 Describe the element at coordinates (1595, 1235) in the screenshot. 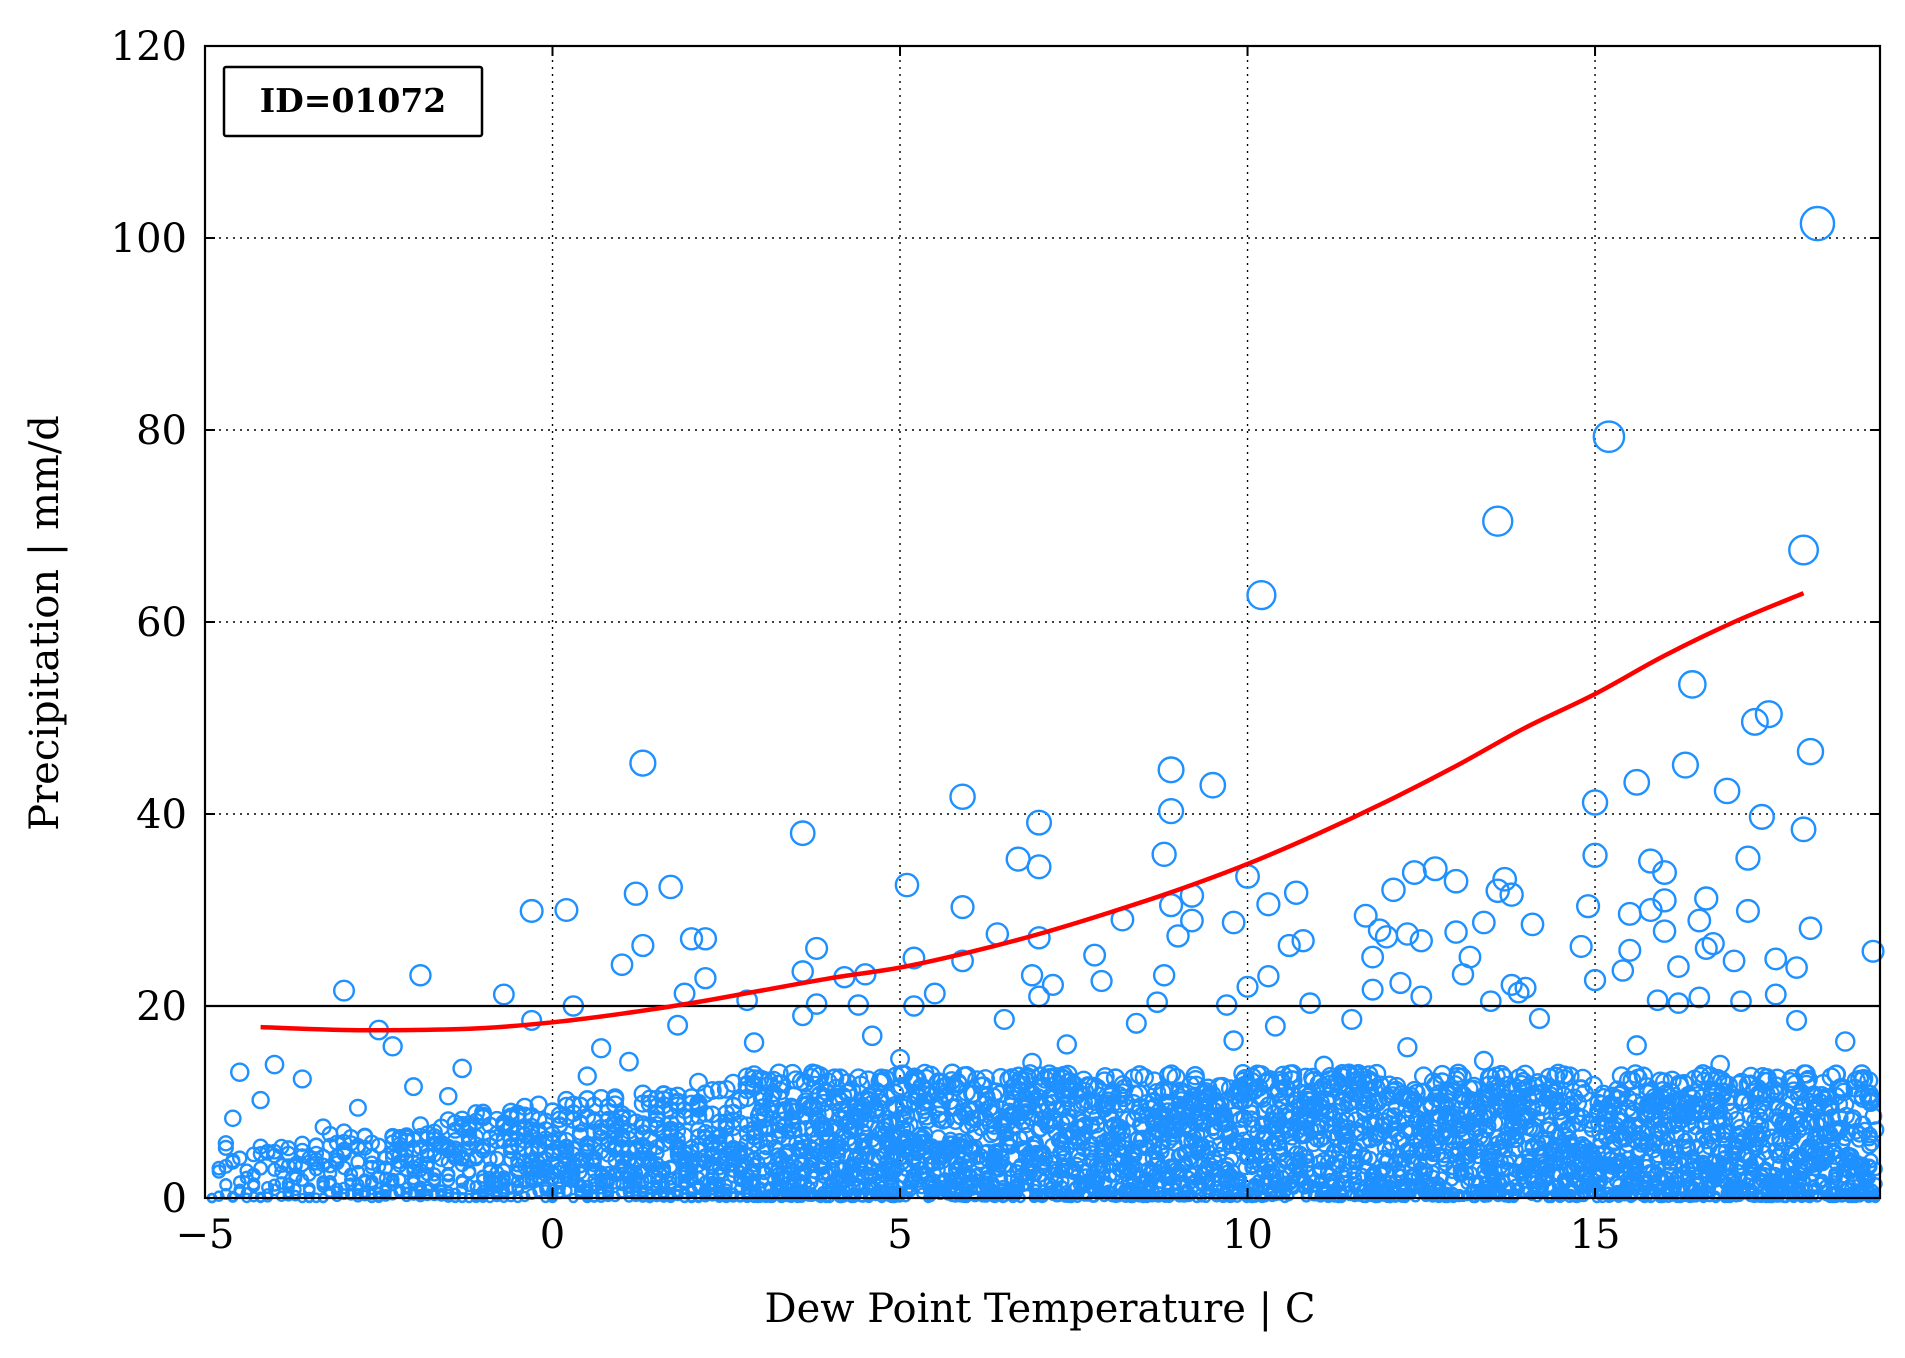

I see `x-tick-label: 15` at that location.